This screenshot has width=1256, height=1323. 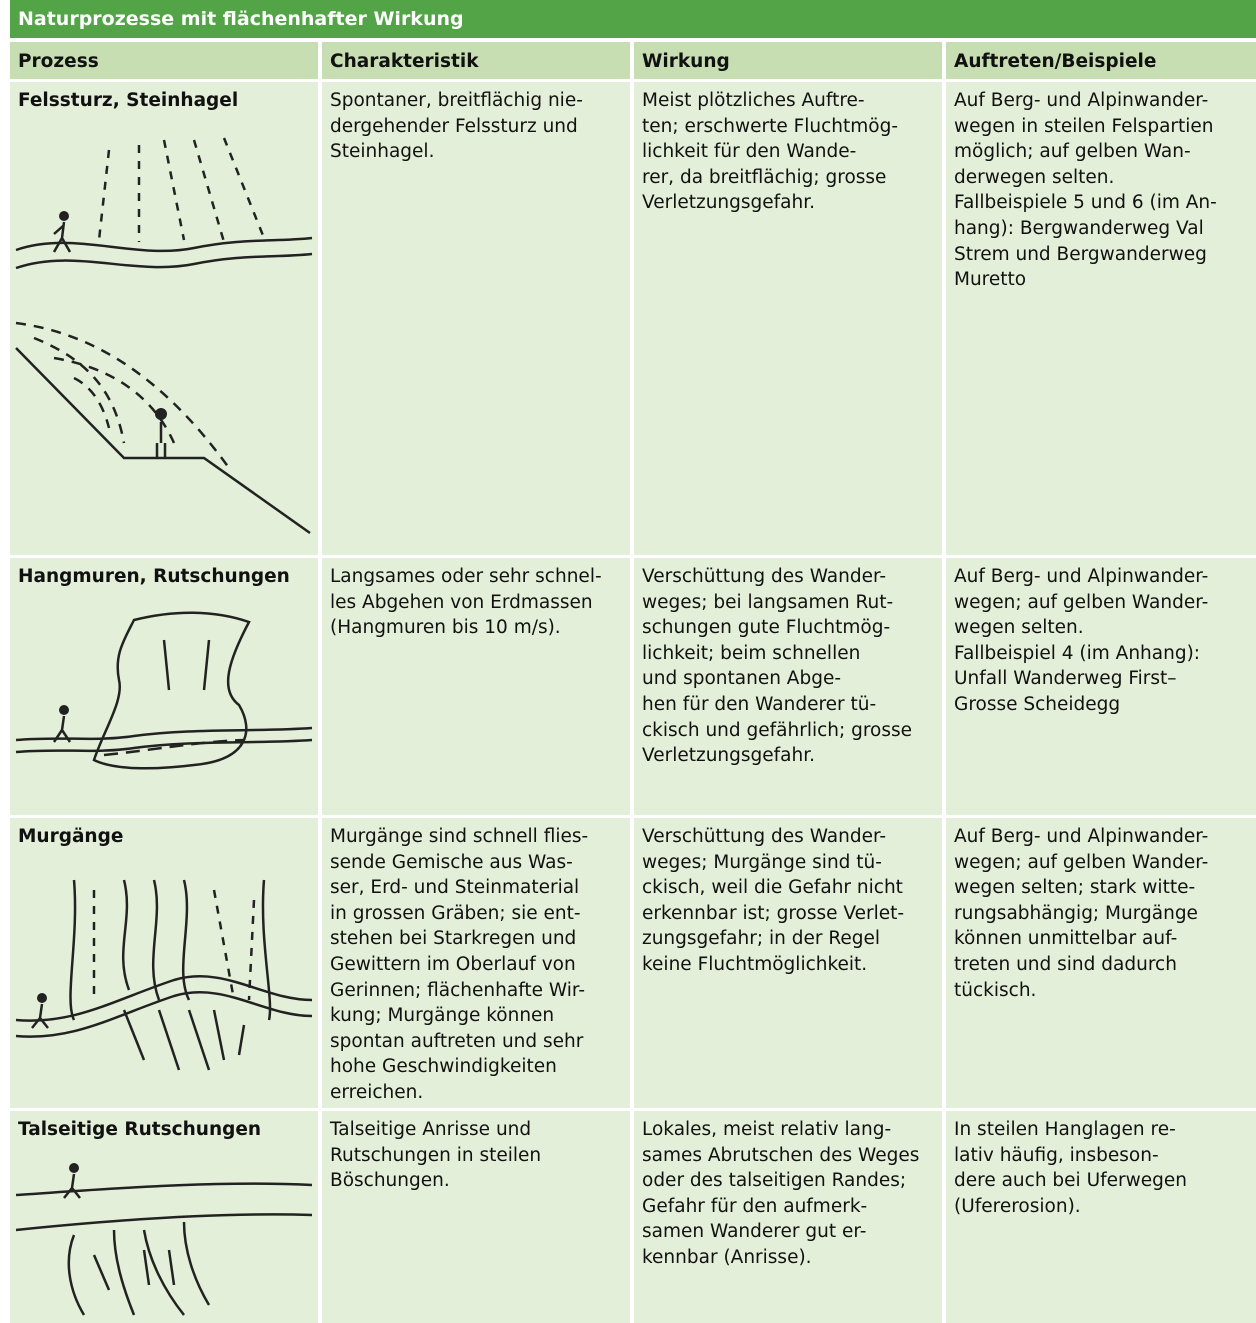 What do you see at coordinates (164, 1239) in the screenshot?
I see `valley-slide-illustration` at bounding box center [164, 1239].